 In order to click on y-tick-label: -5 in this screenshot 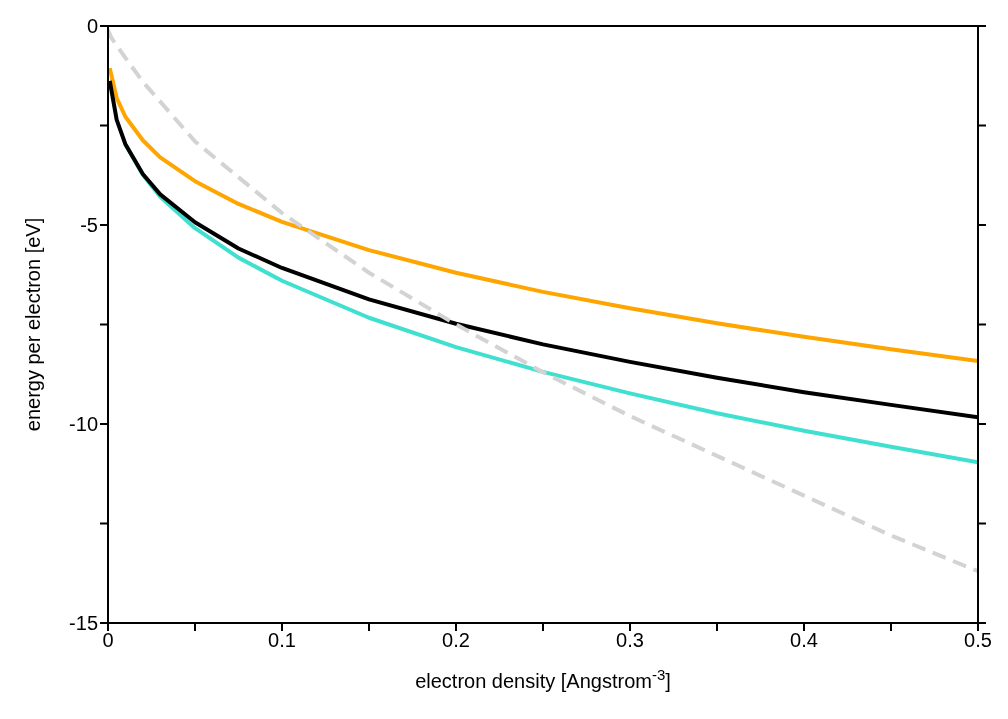, I will do `click(89, 225)`.